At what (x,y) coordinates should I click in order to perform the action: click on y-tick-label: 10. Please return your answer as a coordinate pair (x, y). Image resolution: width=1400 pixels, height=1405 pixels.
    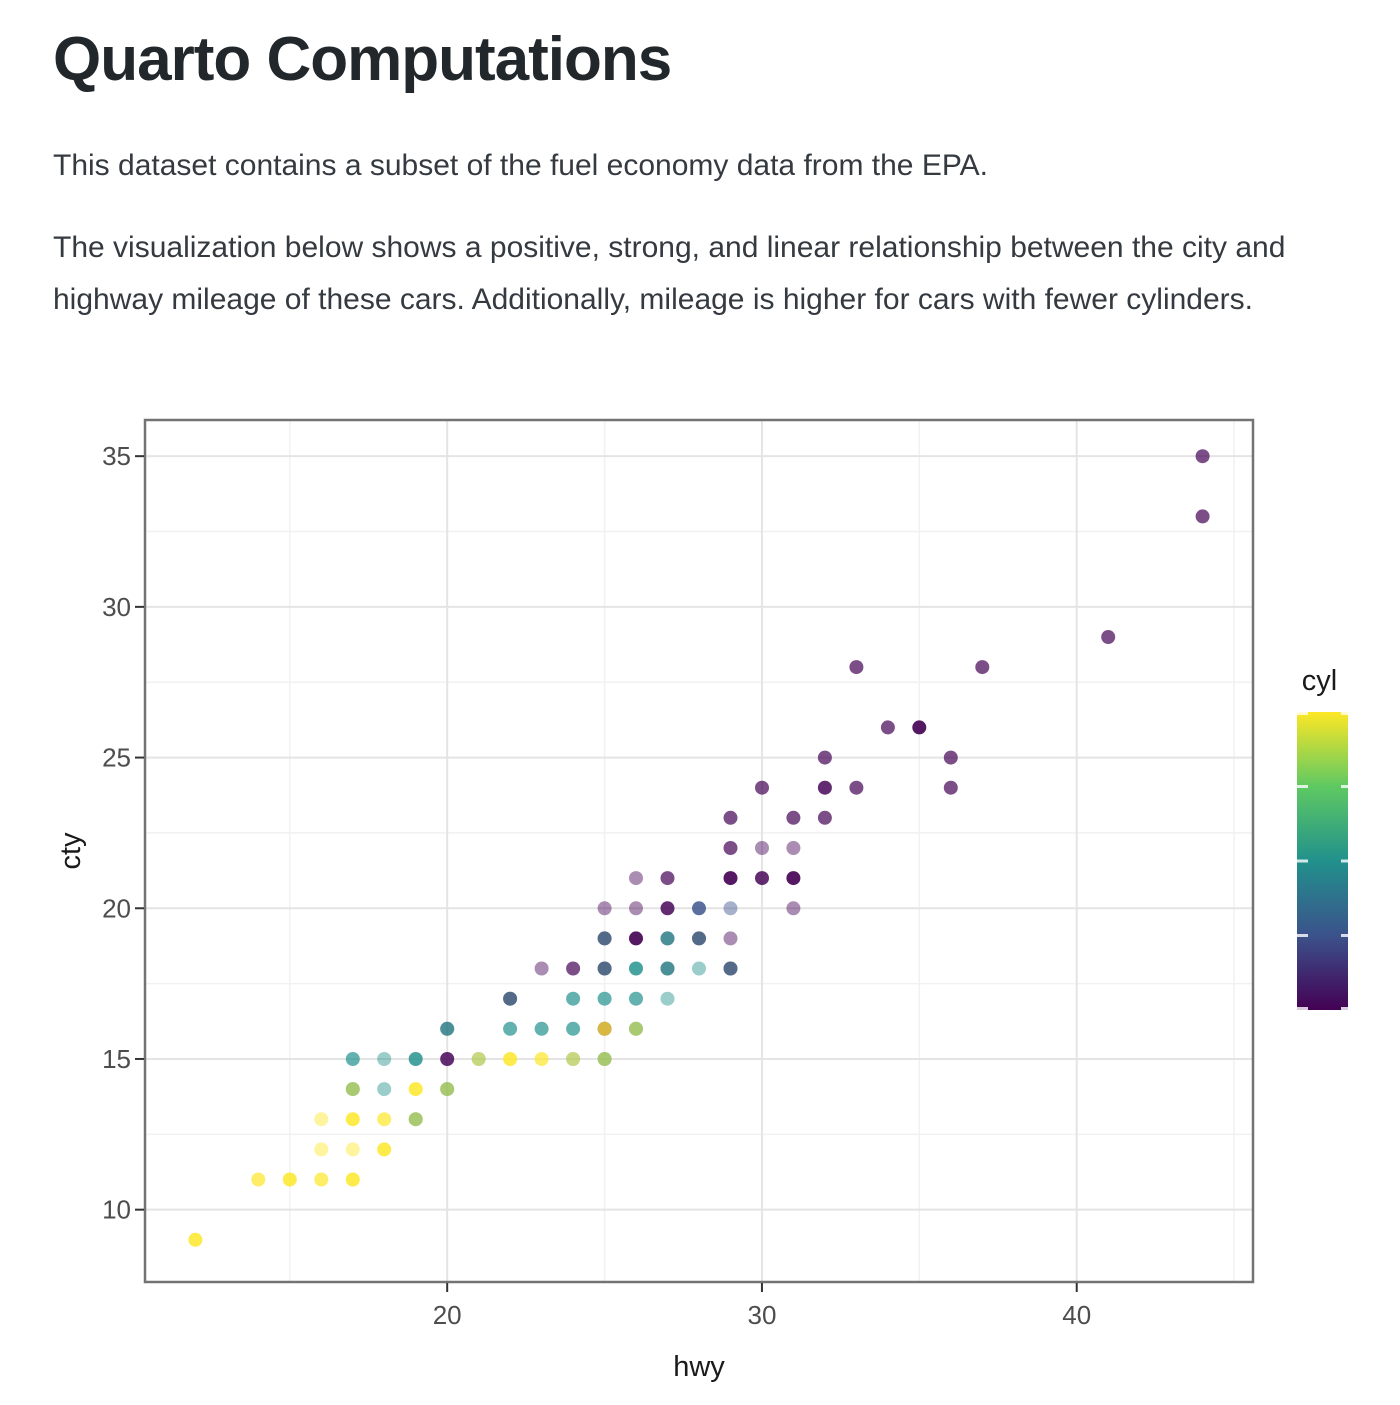
    Looking at the image, I should click on (116, 1210).